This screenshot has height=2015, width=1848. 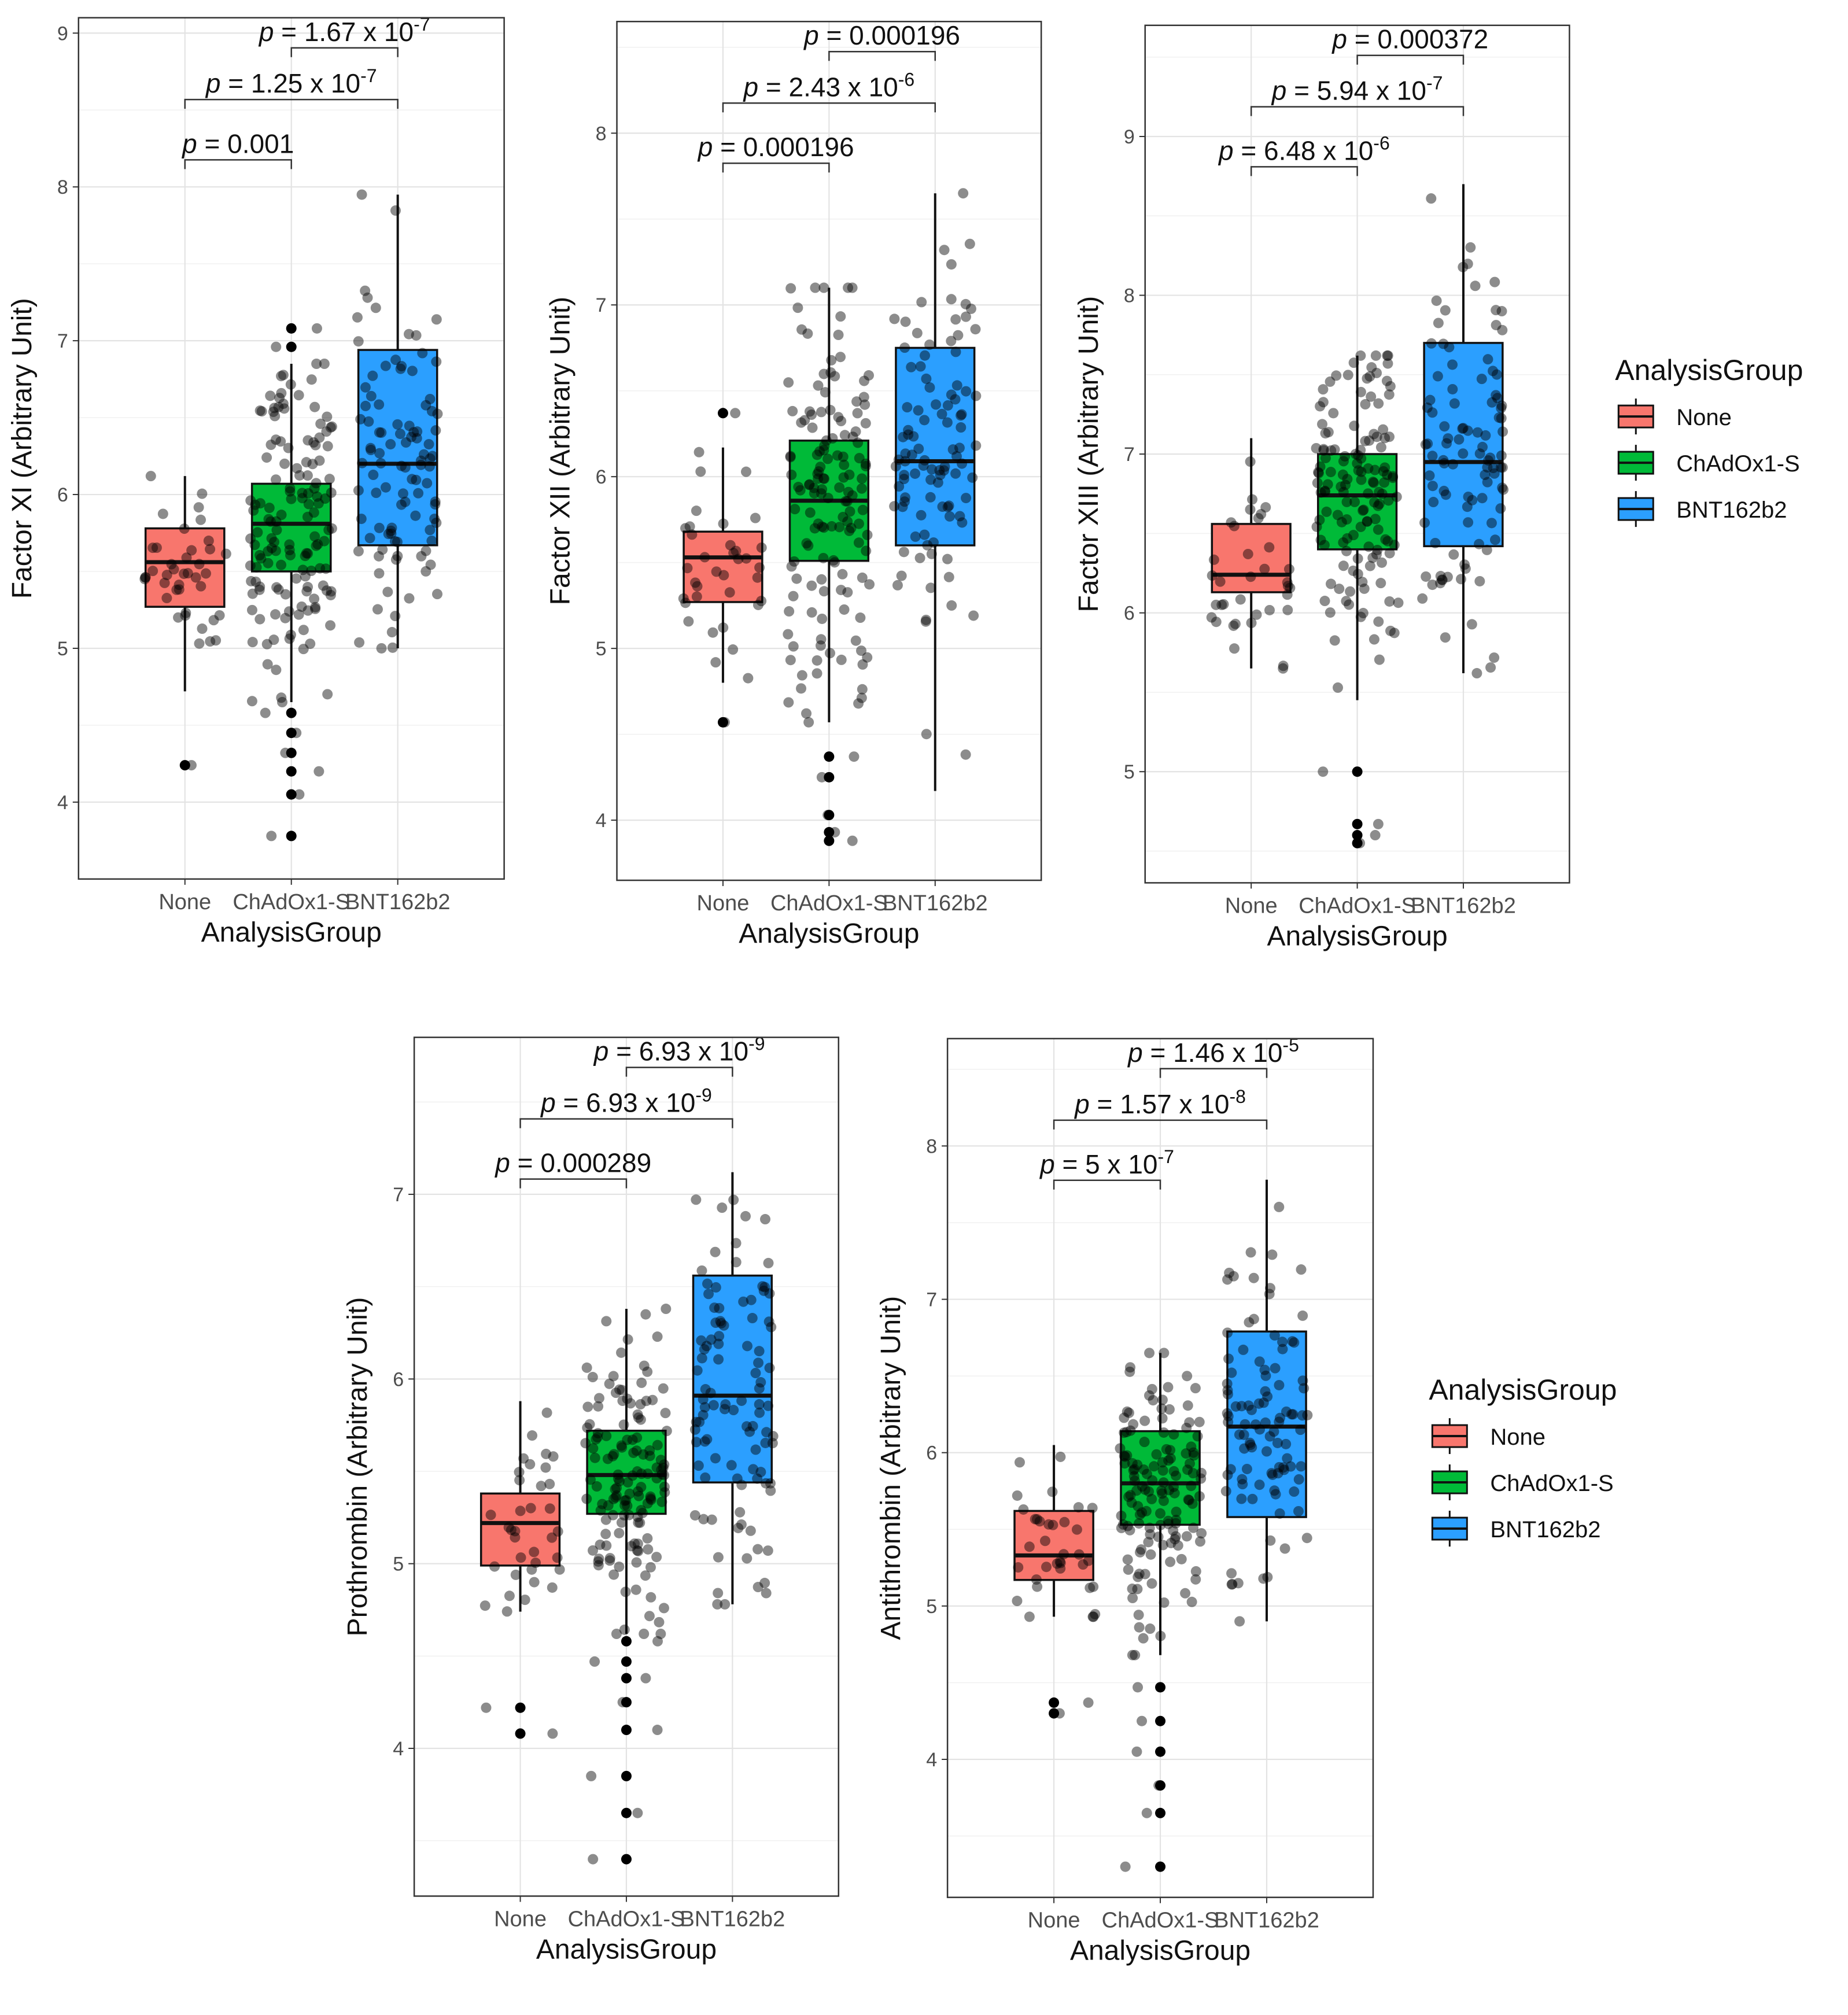 What do you see at coordinates (1358, 906) in the screenshot?
I see `x-tick-label: ChAdOx1-S` at bounding box center [1358, 906].